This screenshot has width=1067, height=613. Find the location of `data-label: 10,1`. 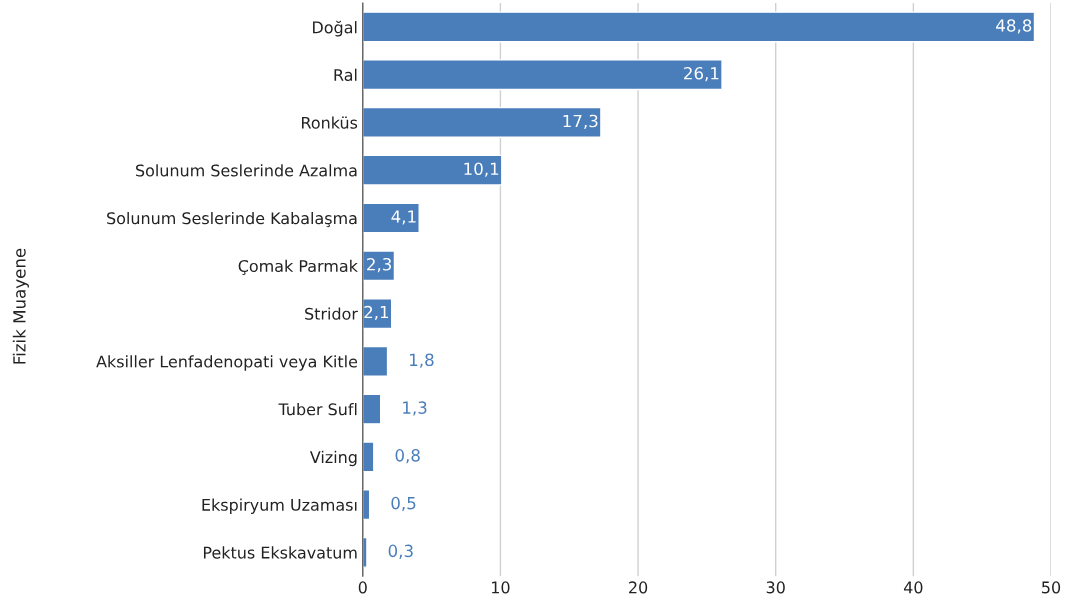

data-label: 10,1 is located at coordinates (481, 169).